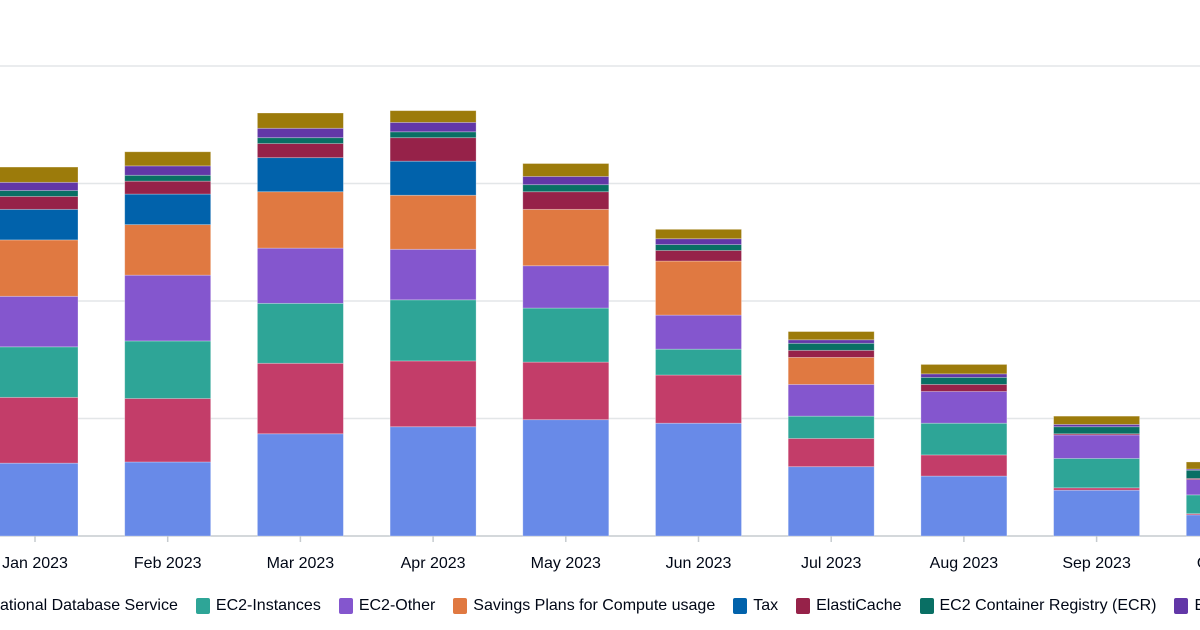 The width and height of the screenshot is (1200, 630). Describe the element at coordinates (803, 606) in the screenshot. I see `legend-swatch` at that location.